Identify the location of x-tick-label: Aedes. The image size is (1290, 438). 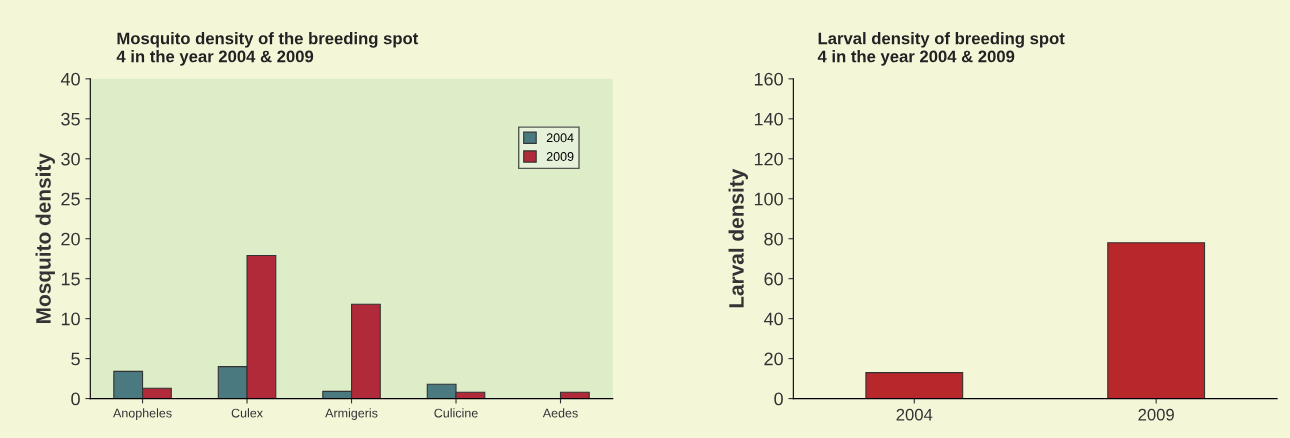
(560, 413).